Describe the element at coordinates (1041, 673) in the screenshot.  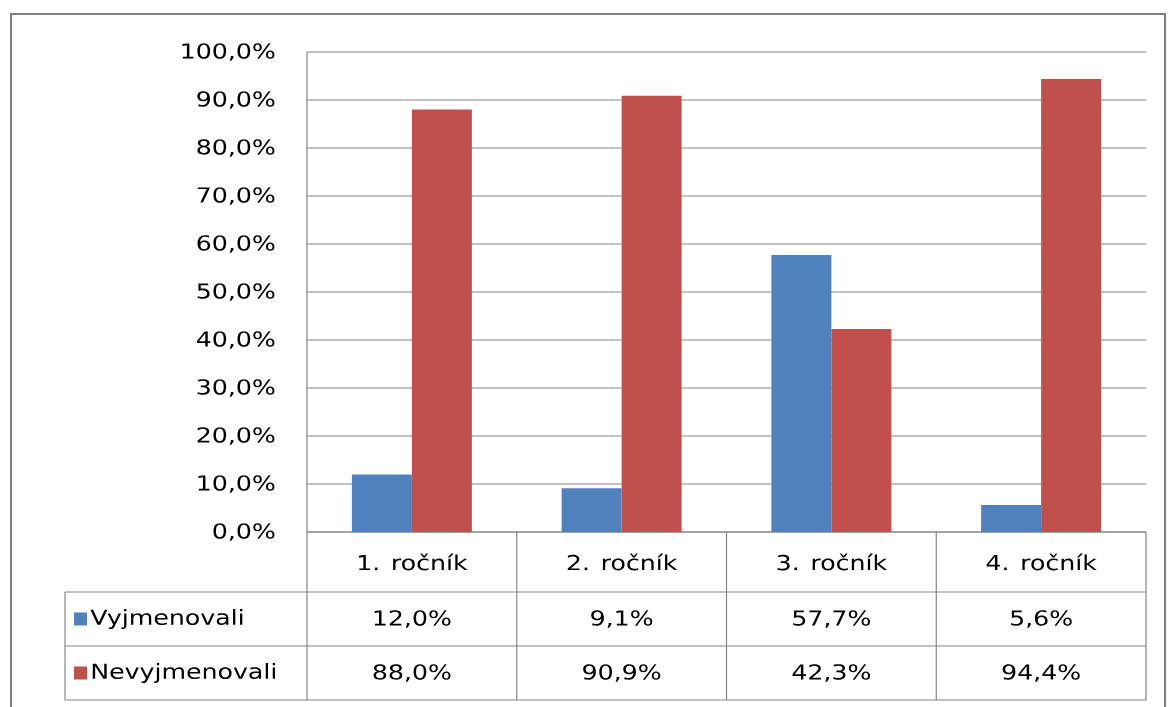
I see `data-label: 94,4%` at that location.